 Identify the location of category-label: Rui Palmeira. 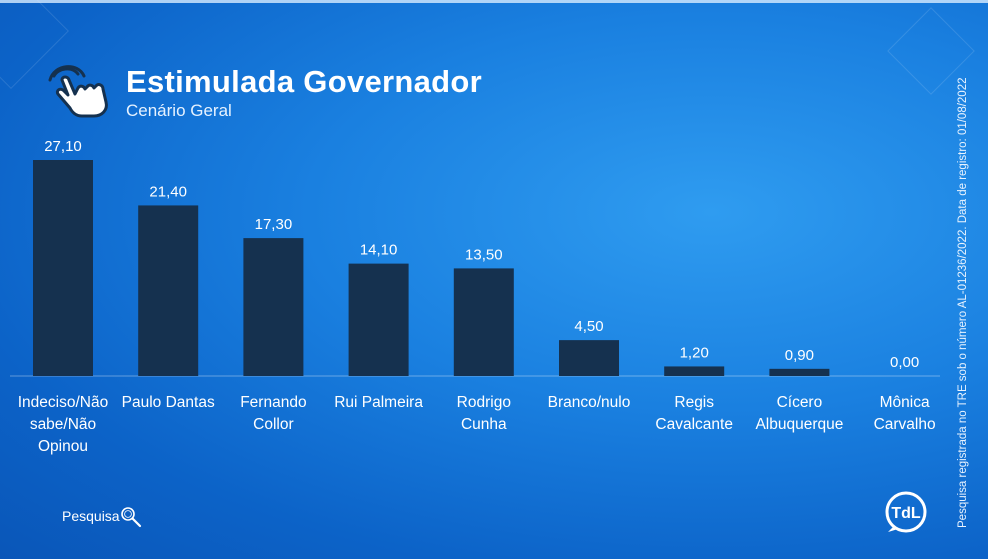
(378, 402).